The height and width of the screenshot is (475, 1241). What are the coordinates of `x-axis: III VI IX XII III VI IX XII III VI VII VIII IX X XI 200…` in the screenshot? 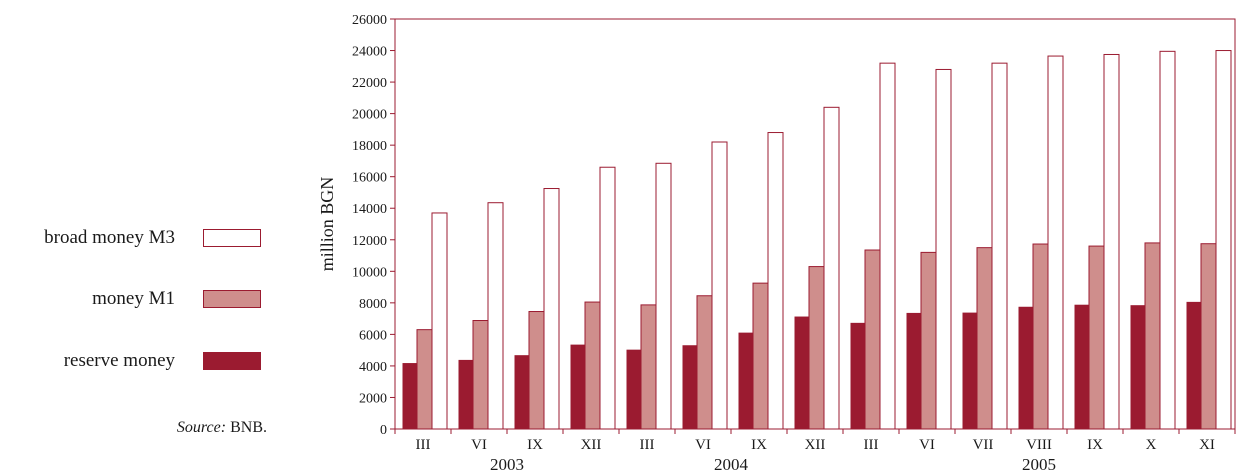 It's located at (815, 451).